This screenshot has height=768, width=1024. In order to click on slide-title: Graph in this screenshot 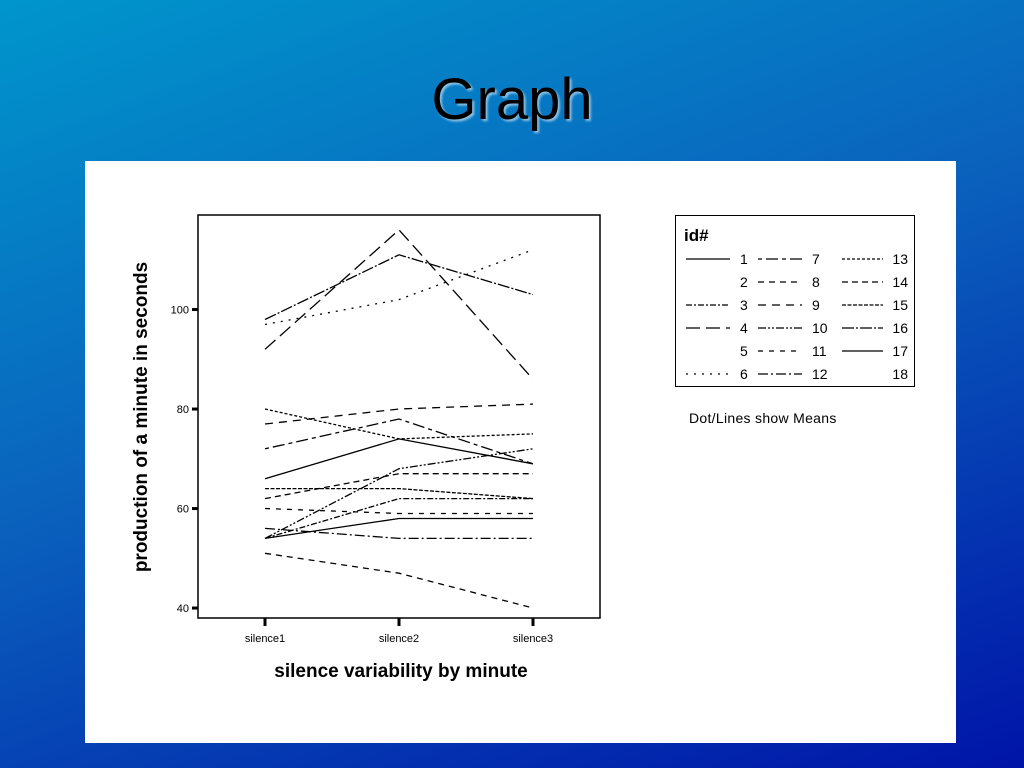, I will do `click(512, 99)`.